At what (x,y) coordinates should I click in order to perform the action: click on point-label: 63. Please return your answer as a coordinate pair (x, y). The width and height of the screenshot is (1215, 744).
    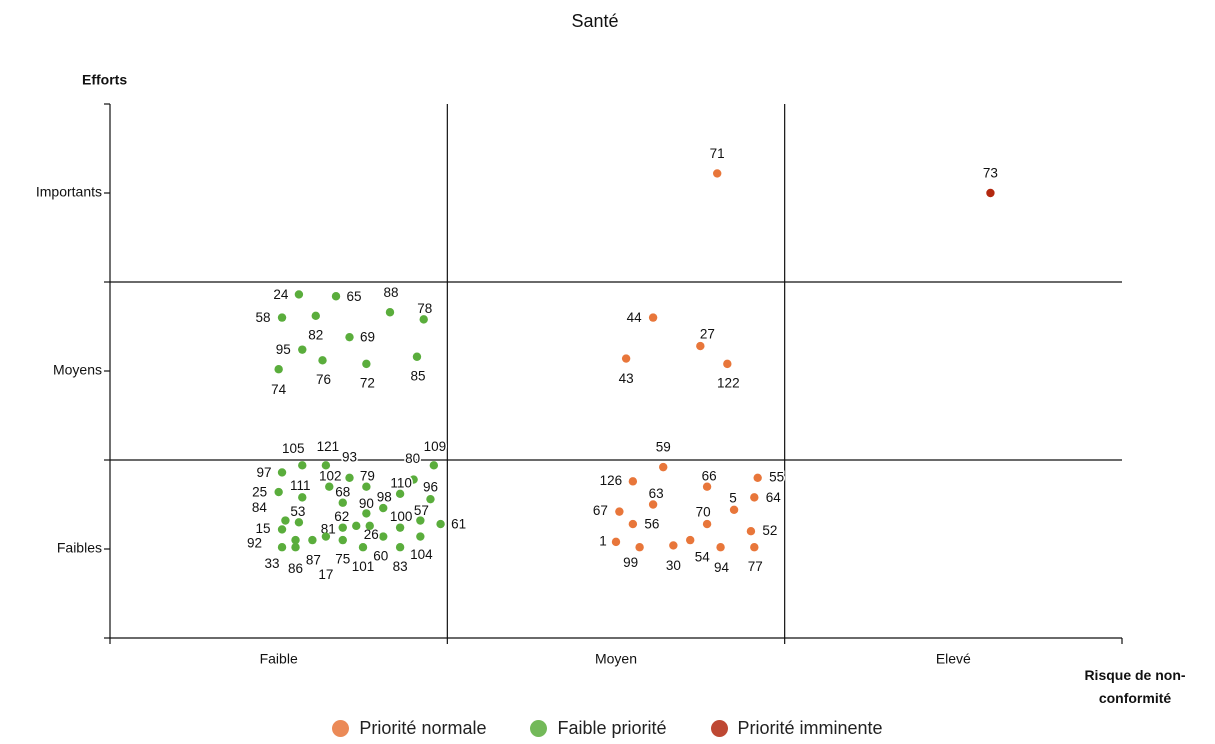
    Looking at the image, I should click on (656, 493).